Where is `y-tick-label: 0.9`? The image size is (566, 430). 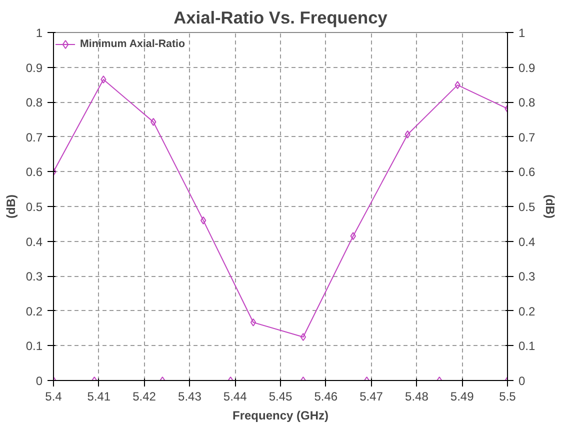 y-tick-label: 0.9 is located at coordinates (34, 67).